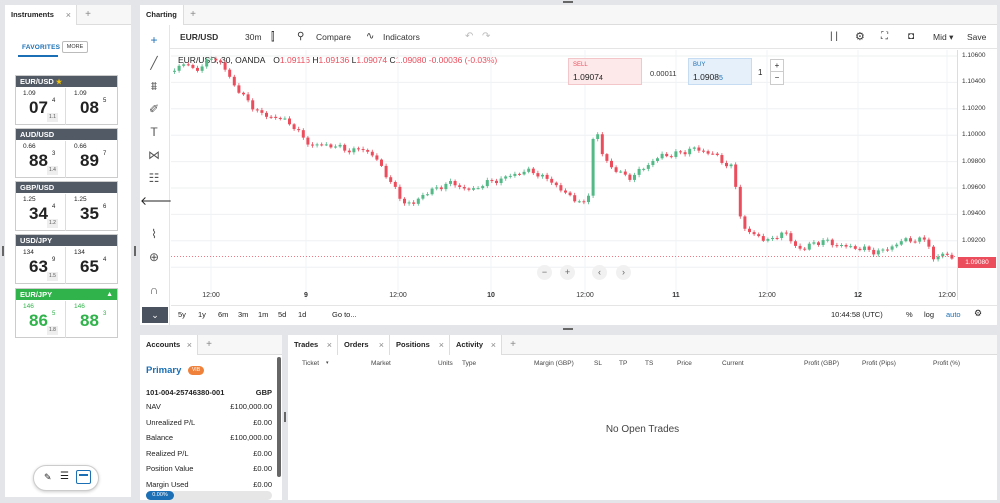 The height and width of the screenshot is (503, 1000). What do you see at coordinates (263, 314) in the screenshot?
I see `range-1m: 1m` at bounding box center [263, 314].